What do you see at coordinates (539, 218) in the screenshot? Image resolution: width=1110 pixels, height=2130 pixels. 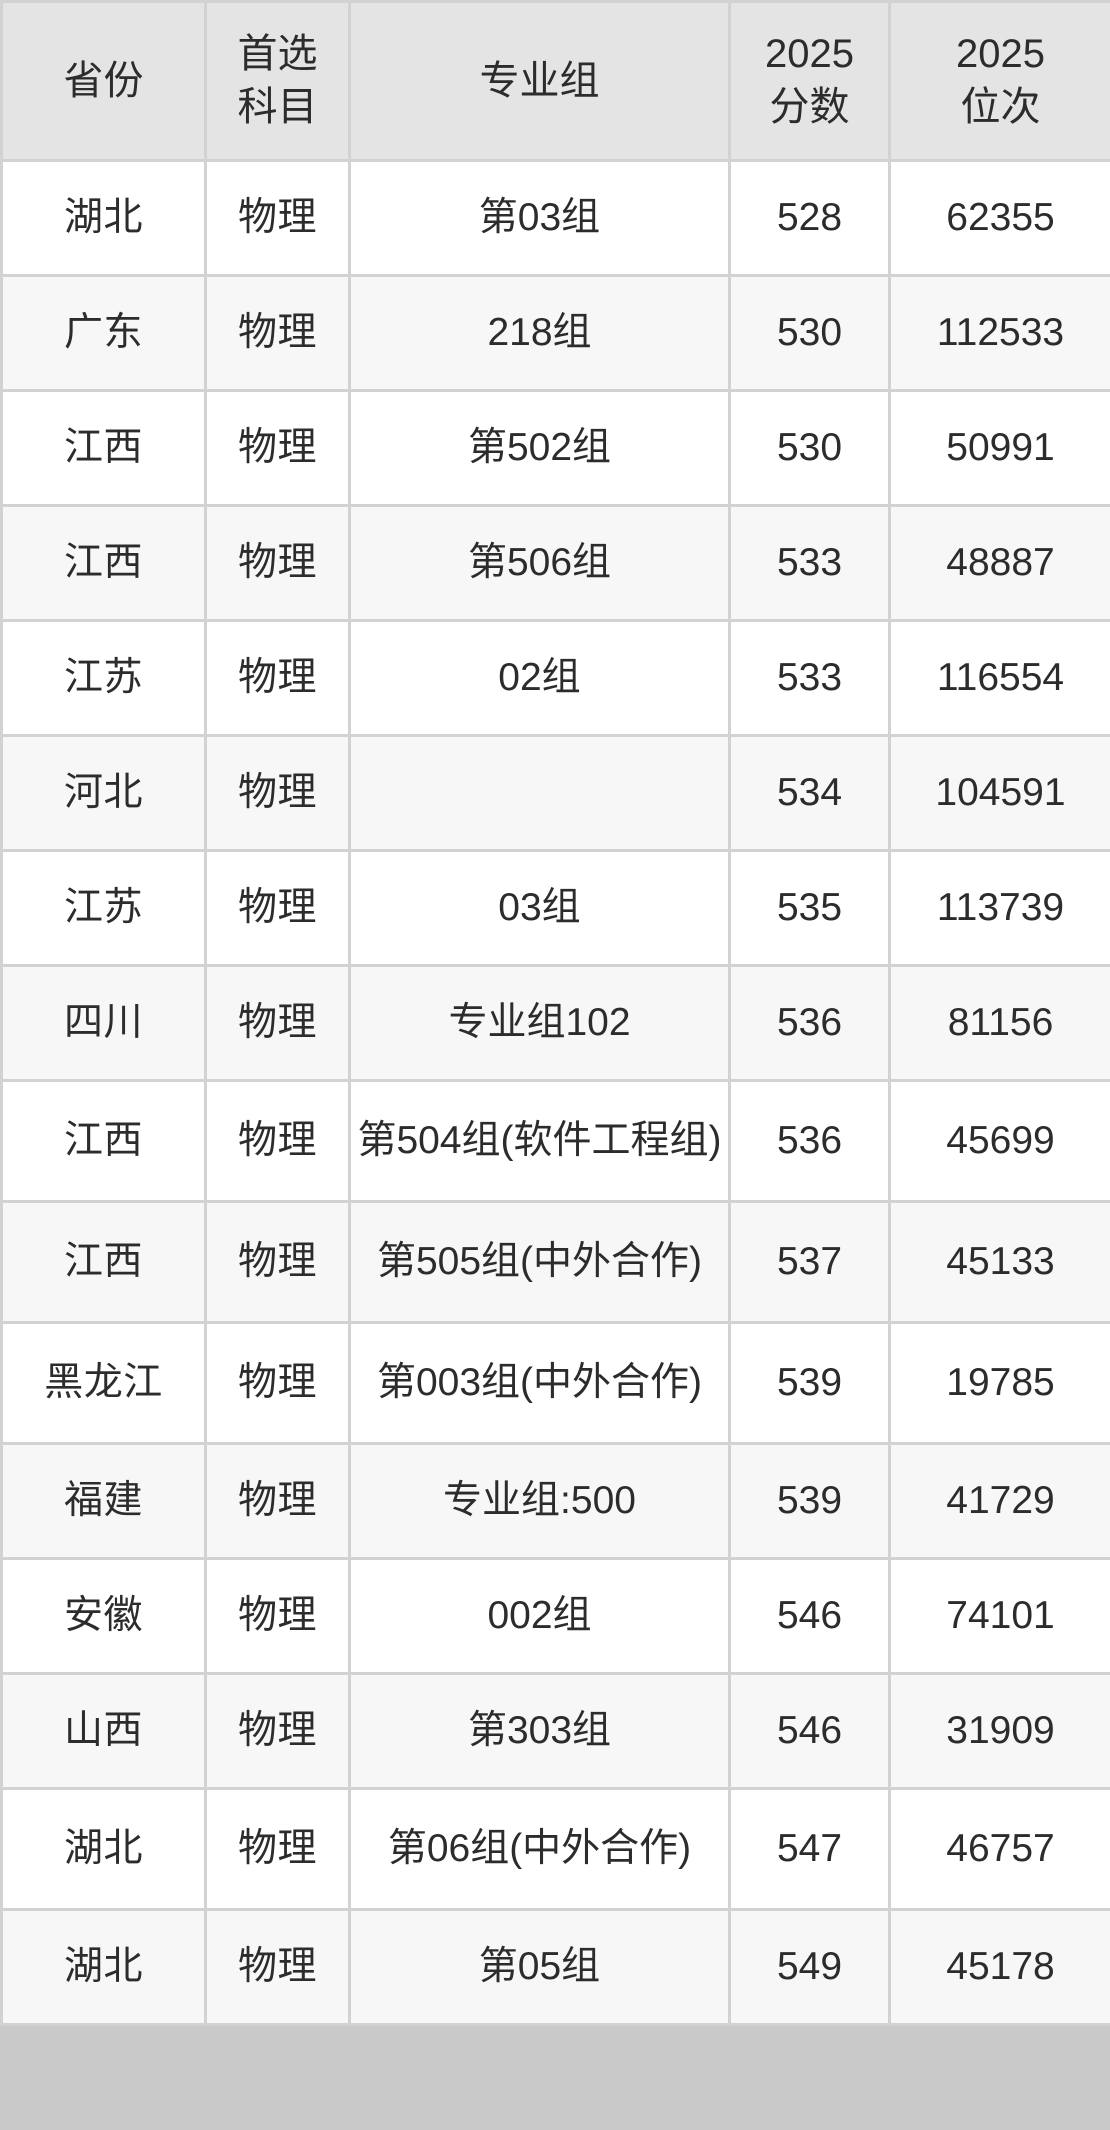 I see `cell-group: 第03组` at bounding box center [539, 218].